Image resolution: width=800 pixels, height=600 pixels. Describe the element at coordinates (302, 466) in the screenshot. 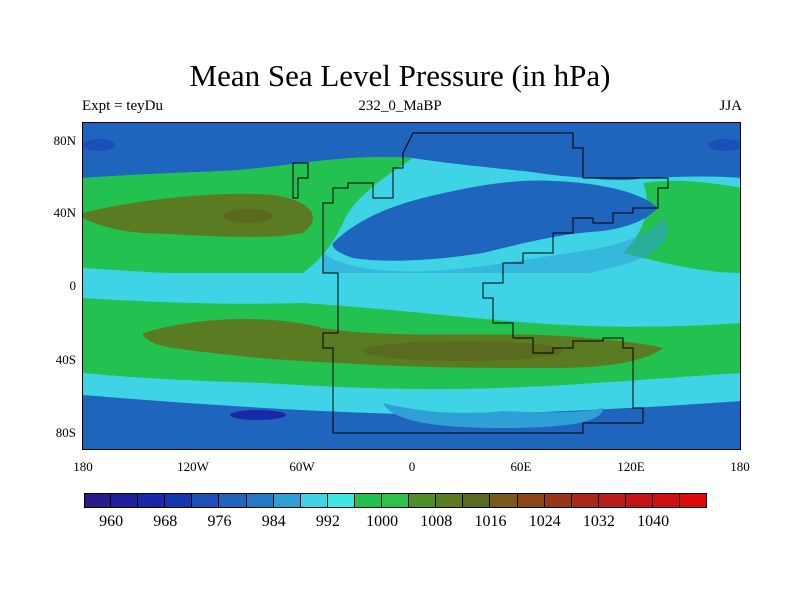

I see `lon-label-60w: 60W` at that location.